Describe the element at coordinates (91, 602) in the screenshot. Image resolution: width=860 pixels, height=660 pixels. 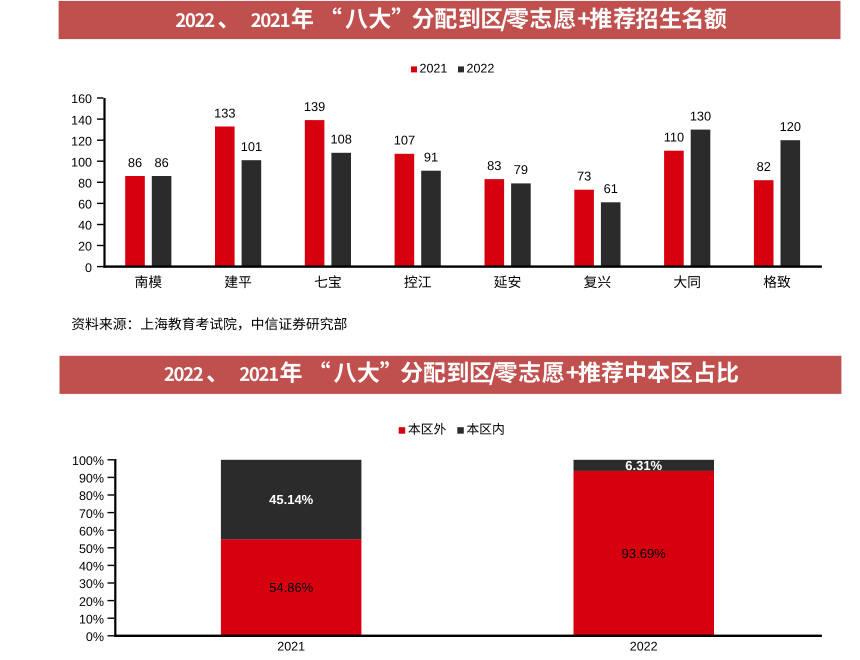
I see `svg-text: 20%` at that location.